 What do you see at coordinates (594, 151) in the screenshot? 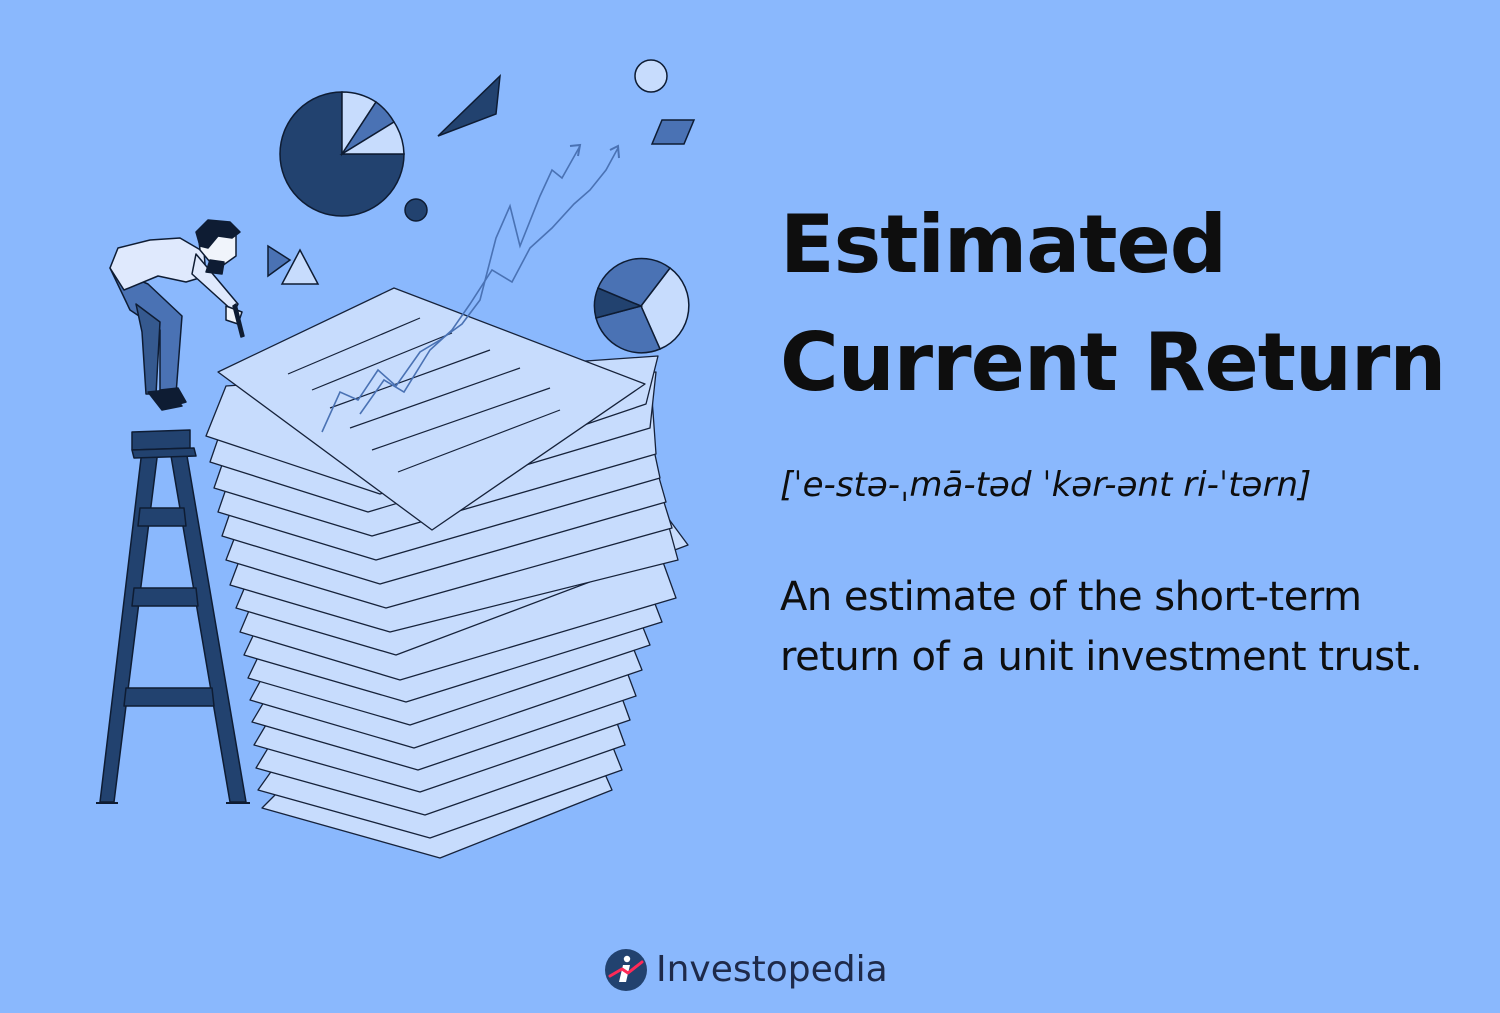
I see `arrow-heads` at bounding box center [594, 151].